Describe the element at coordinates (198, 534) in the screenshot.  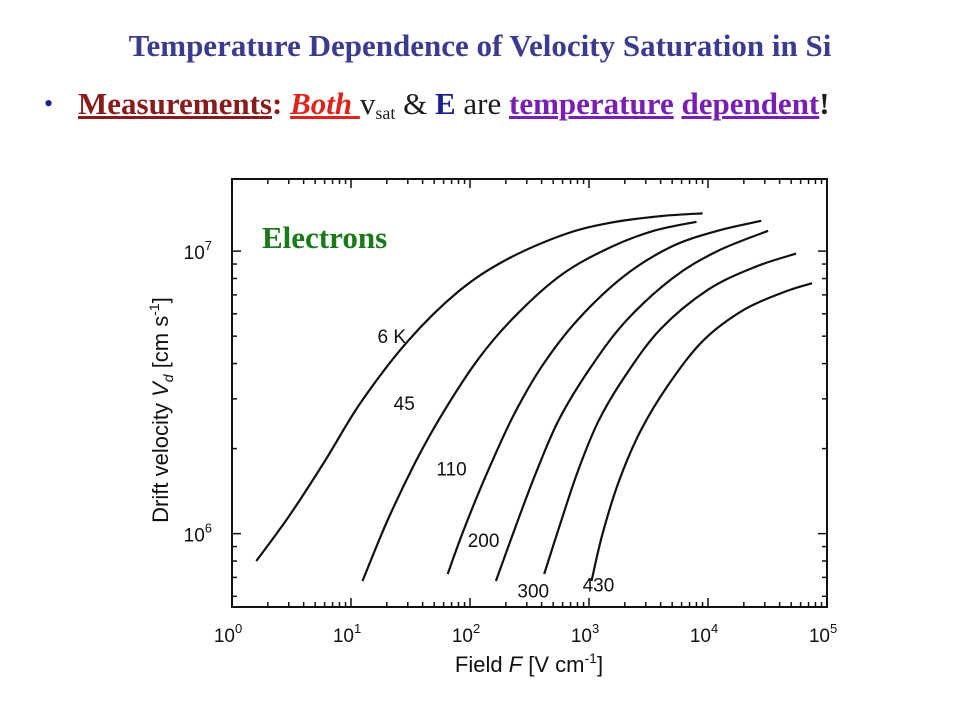
I see `y-tick-label: 10⁶` at that location.